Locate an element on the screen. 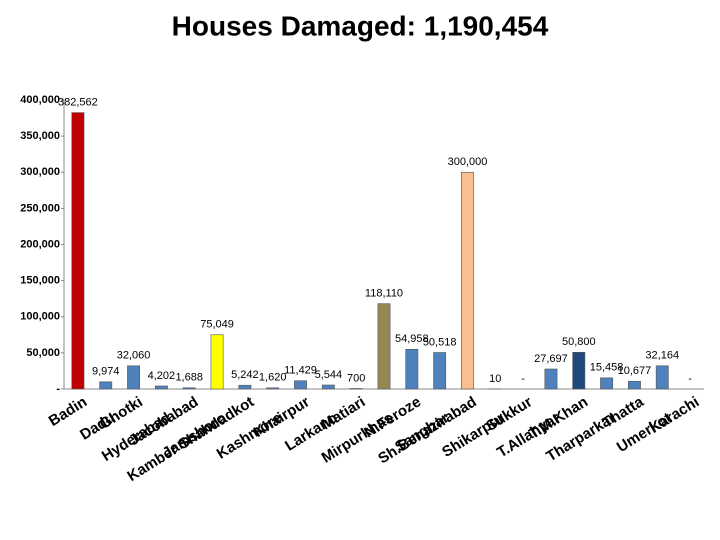 The height and width of the screenshot is (540, 720). y-tick-label: 400,000 is located at coordinates (40, 100).